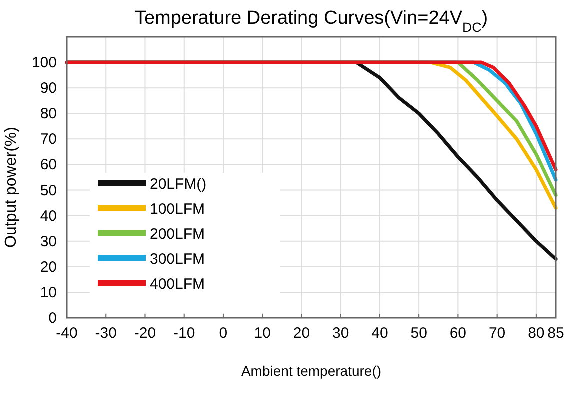 This screenshot has height=412, width=574. I want to click on x-axis-title: Ambient temperature(), so click(311, 371).